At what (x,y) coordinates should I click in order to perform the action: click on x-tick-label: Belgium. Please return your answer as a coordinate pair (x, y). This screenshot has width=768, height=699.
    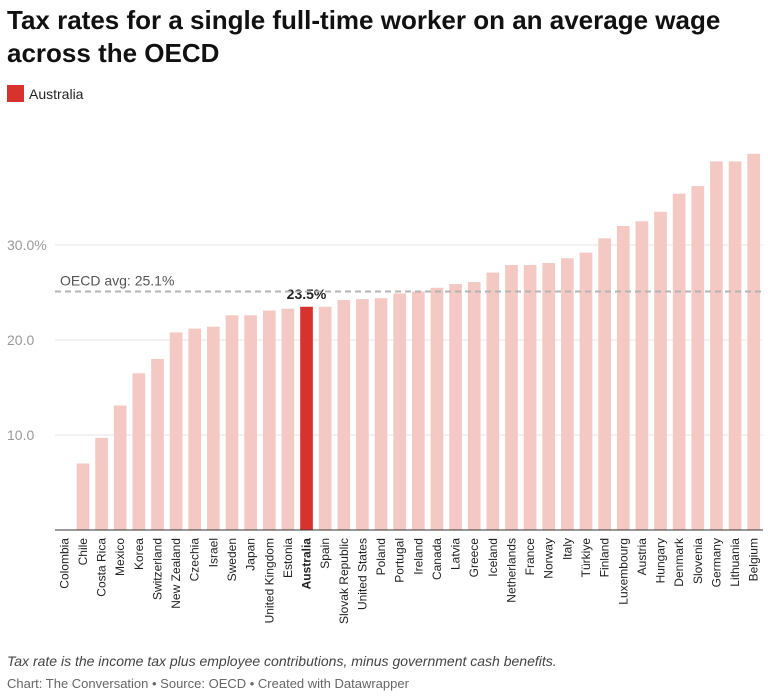
    Looking at the image, I should click on (754, 559).